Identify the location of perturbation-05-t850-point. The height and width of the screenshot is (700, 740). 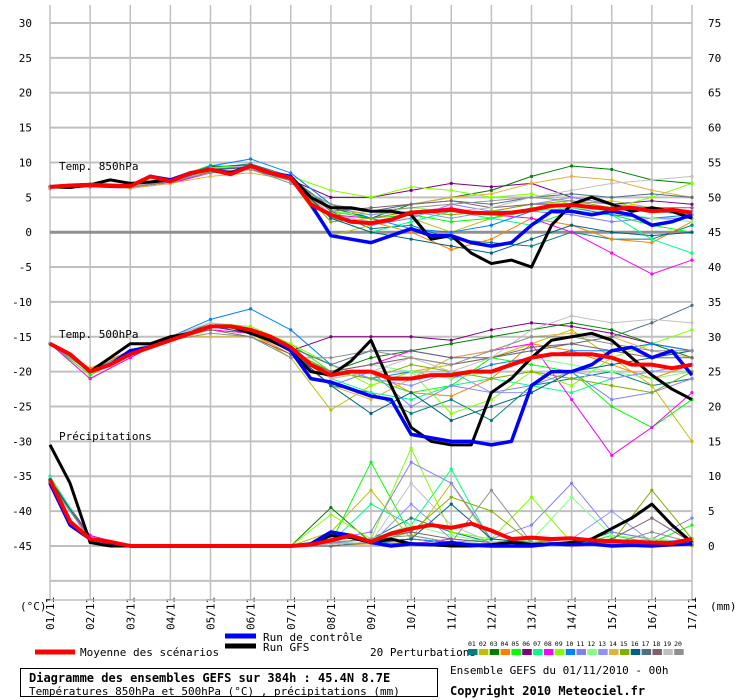
(451, 222).